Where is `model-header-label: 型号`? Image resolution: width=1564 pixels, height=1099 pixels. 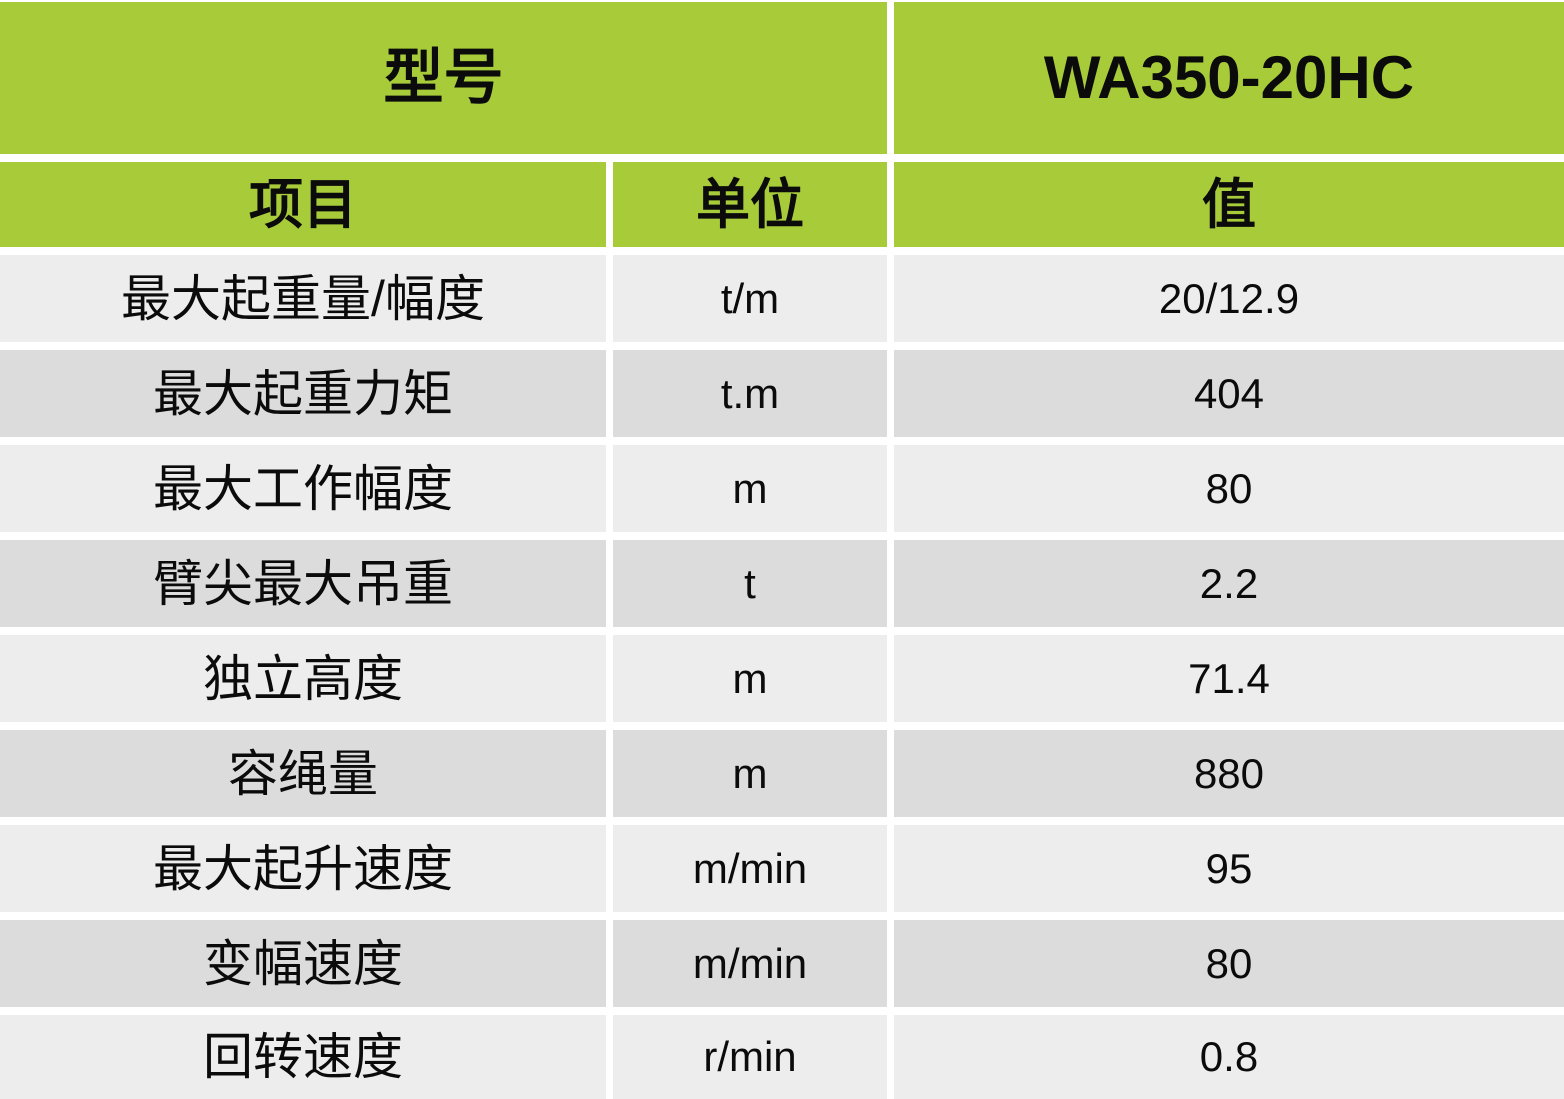
model-header-label: 型号 is located at coordinates (443, 78).